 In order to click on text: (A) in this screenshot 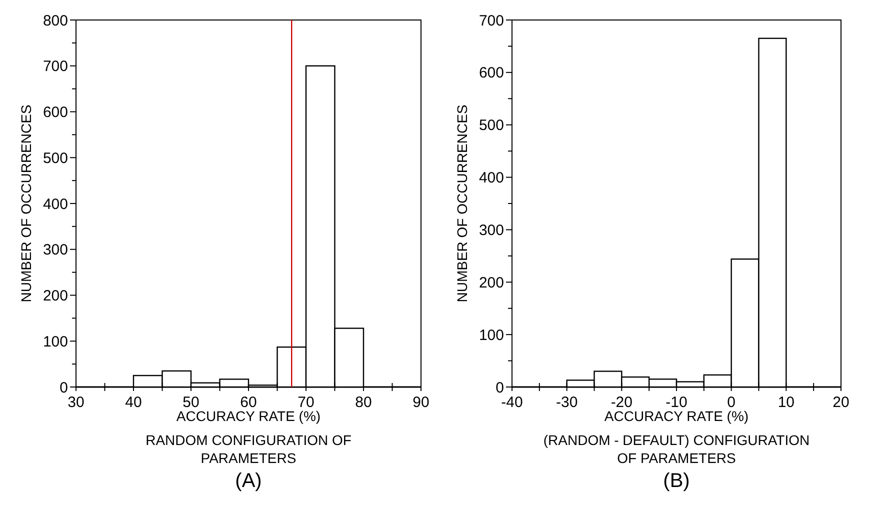, I will do `click(248, 481)`.